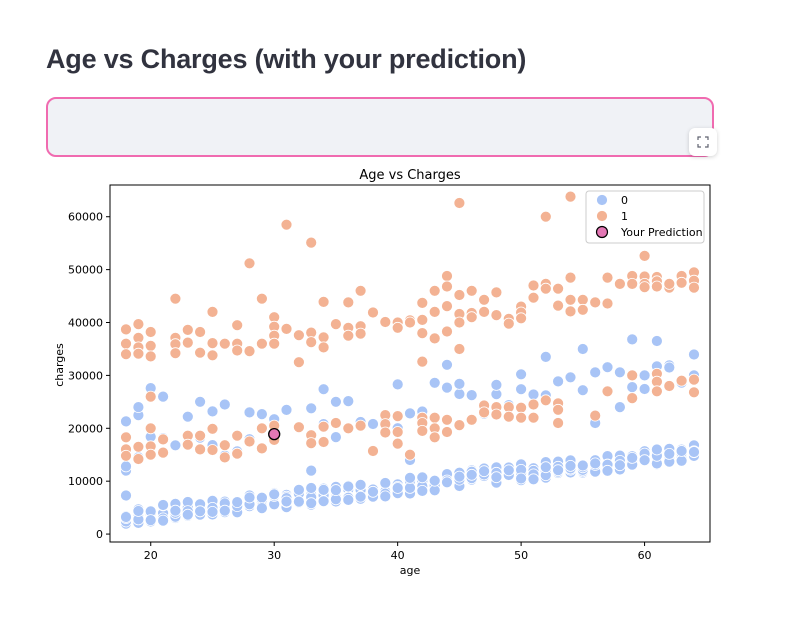  Describe the element at coordinates (661, 232) in the screenshot. I see `legend-label-prediction: Your Prediction` at that location.